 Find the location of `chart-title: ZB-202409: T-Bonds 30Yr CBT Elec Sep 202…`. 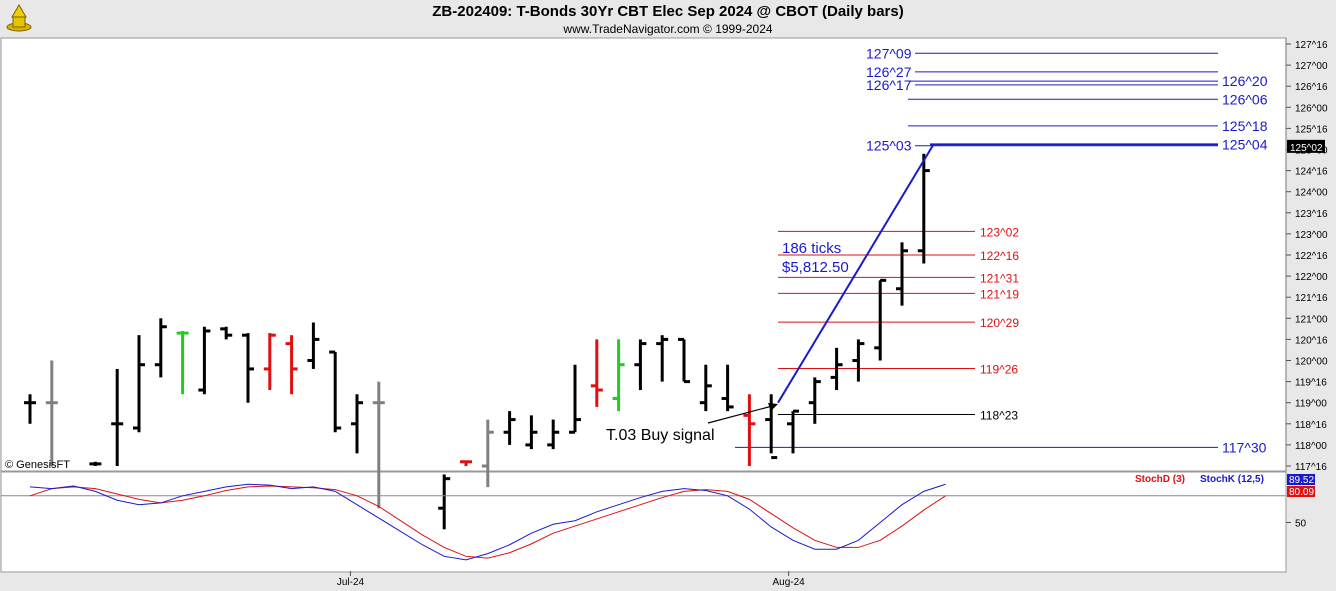

chart-title: ZB-202409: T-Bonds 30Yr CBT Elec Sep 202… is located at coordinates (668, 11).